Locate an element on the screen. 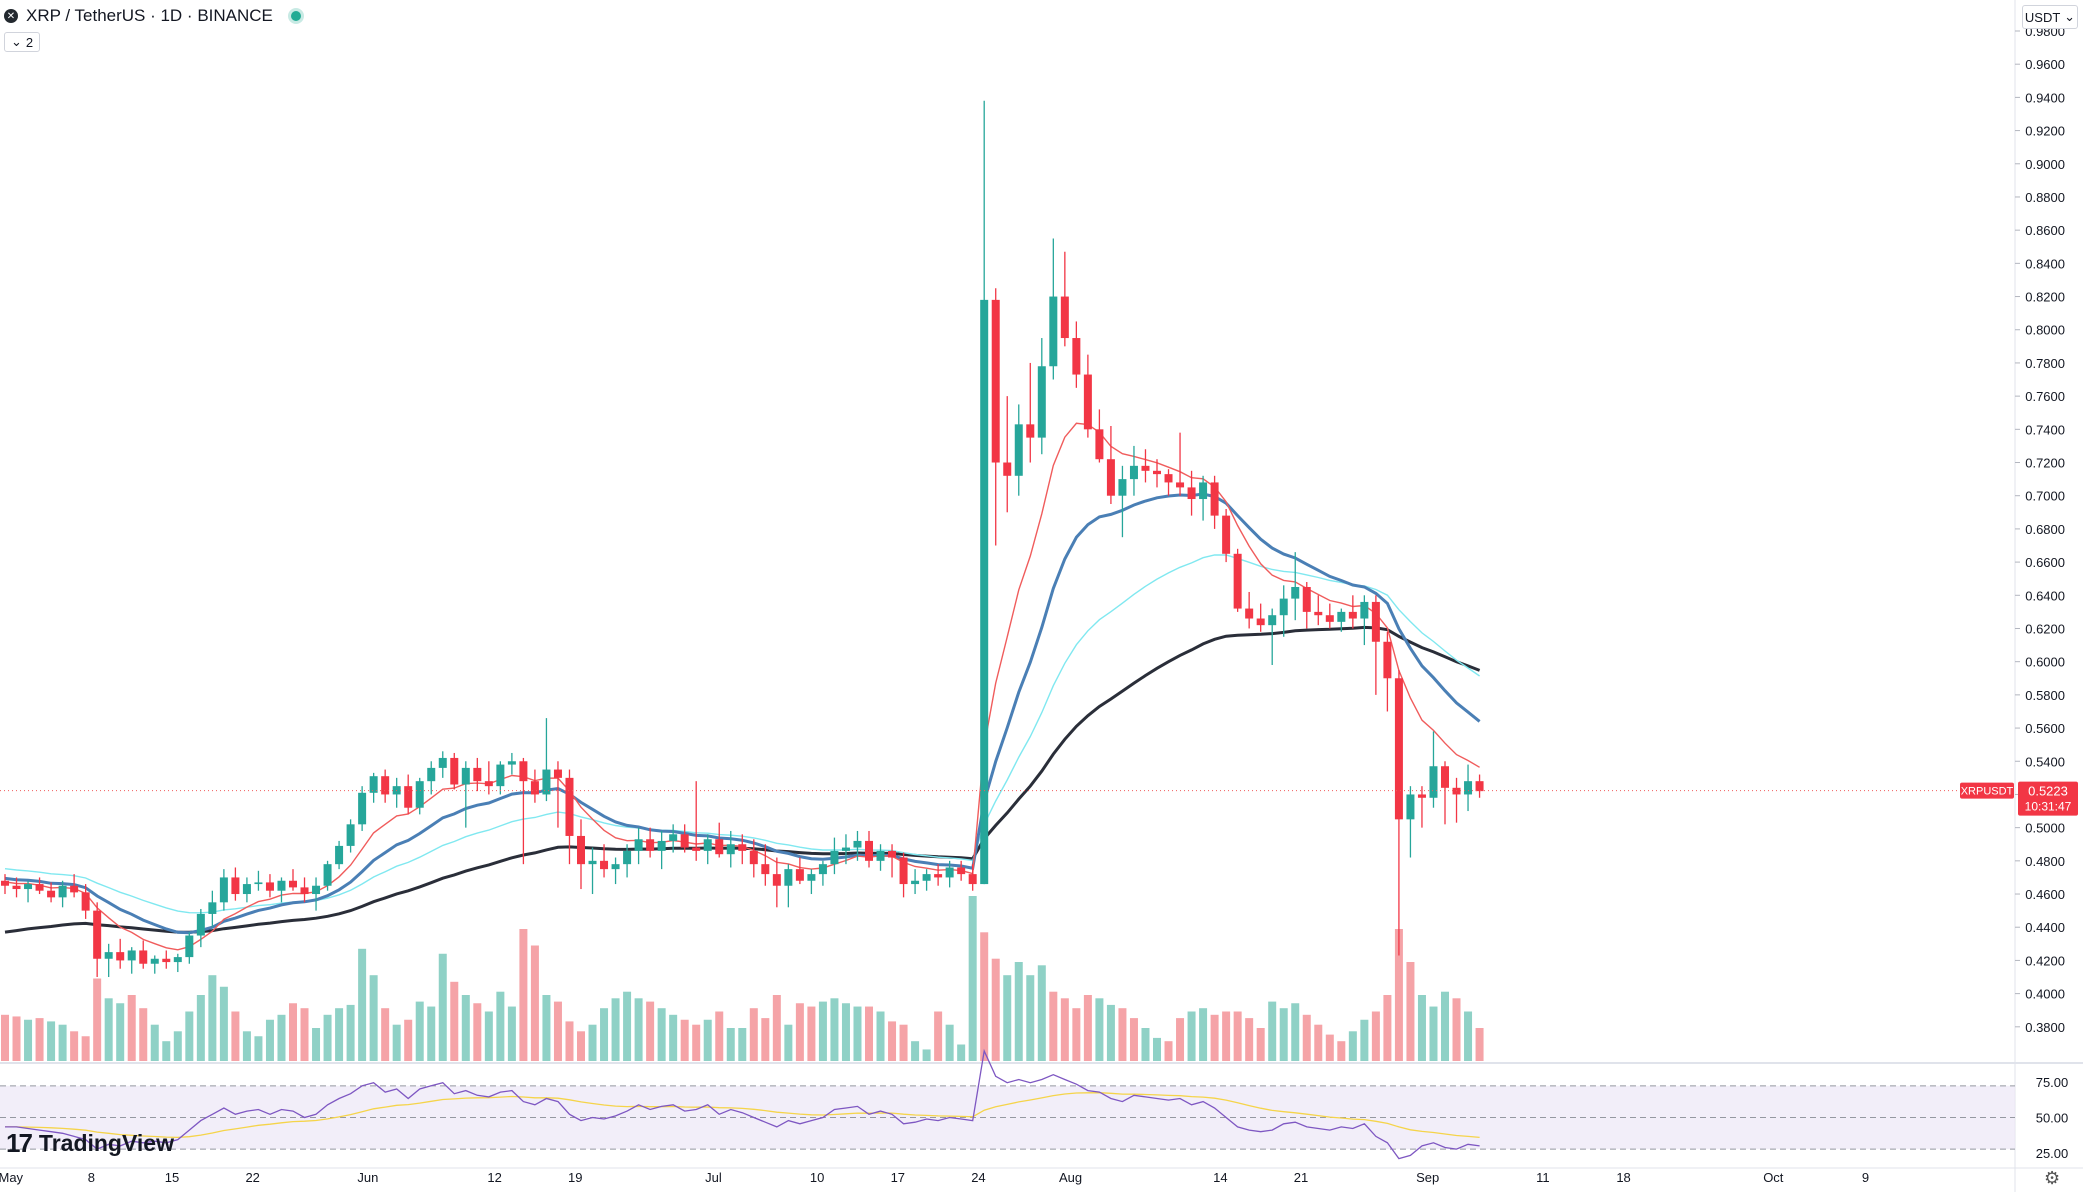 The height and width of the screenshot is (1192, 2083). price-tick-label: 0.8800 is located at coordinates (2045, 197).